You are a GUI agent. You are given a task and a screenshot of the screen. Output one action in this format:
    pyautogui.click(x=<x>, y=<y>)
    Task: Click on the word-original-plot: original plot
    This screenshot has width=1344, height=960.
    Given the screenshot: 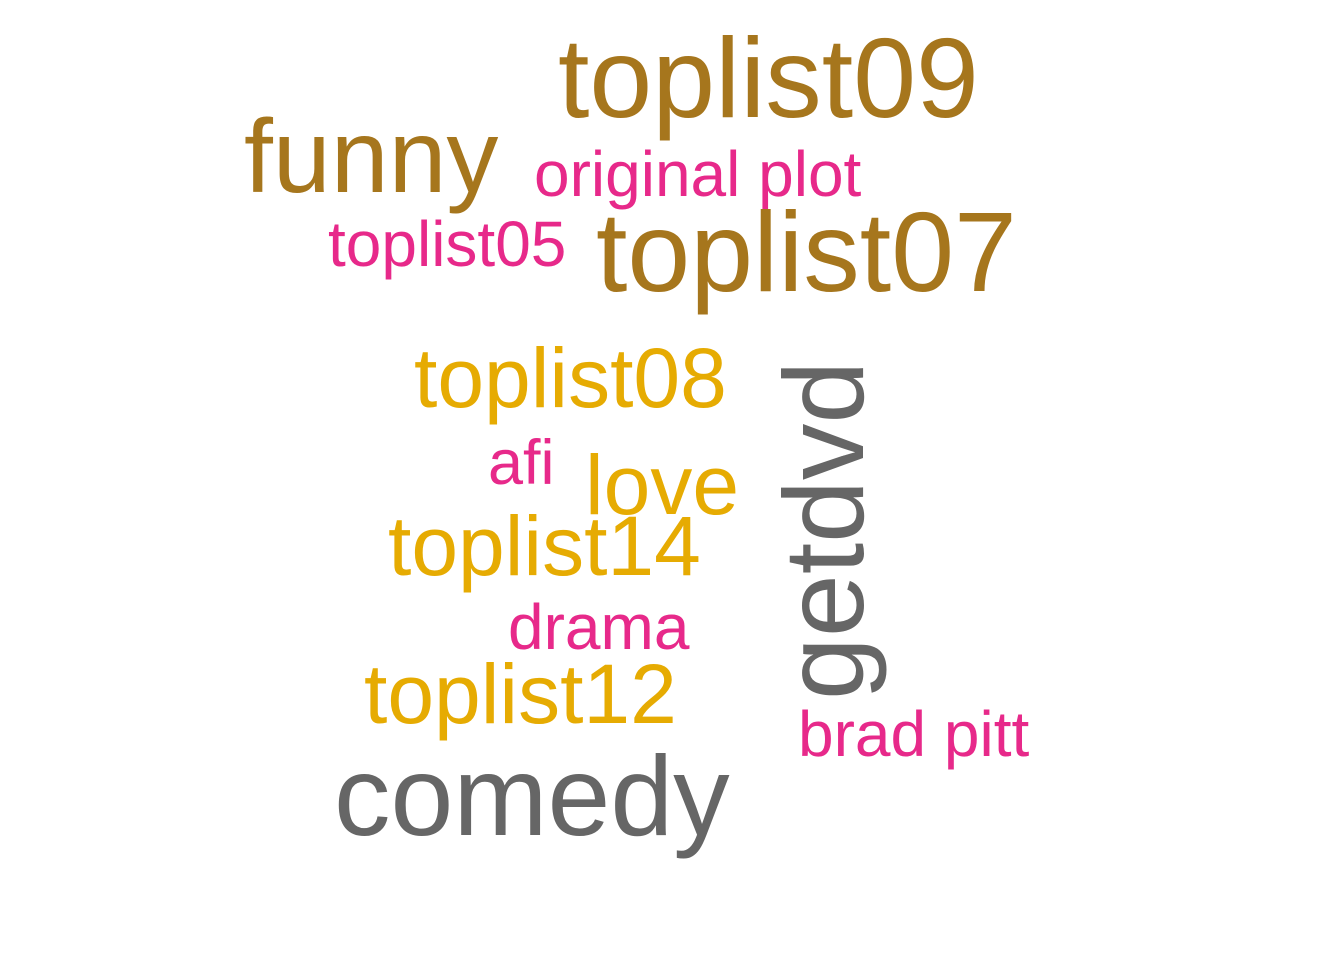 What is the action you would take?
    pyautogui.click(x=698, y=174)
    